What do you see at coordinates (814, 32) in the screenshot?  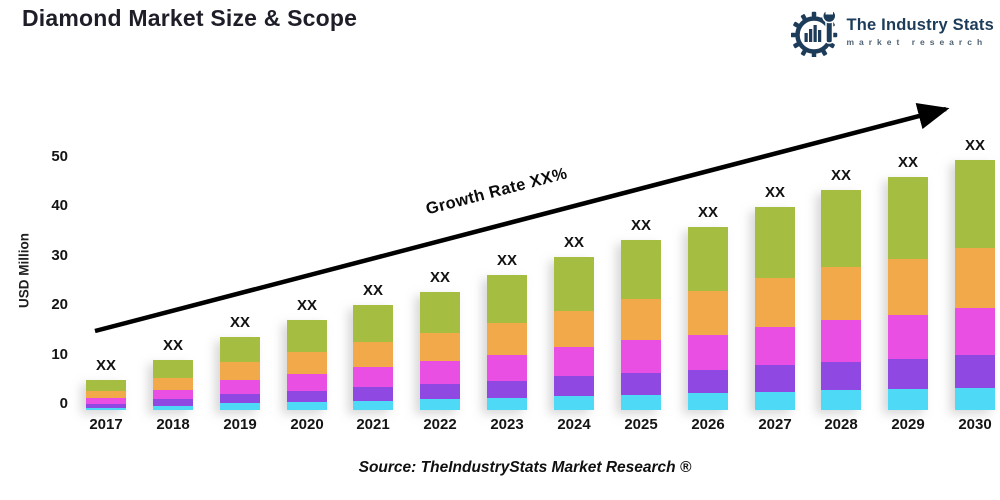 I see `gear-wrench-bars-icon` at bounding box center [814, 32].